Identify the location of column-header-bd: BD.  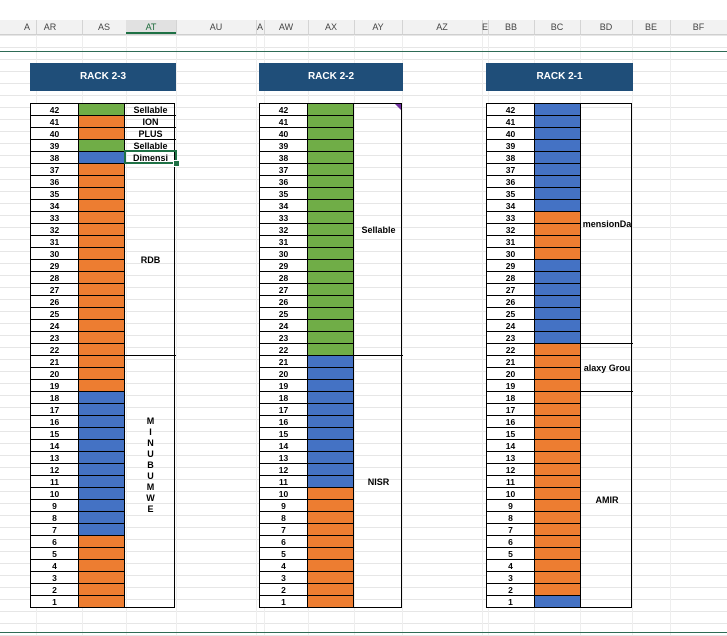
(606, 27).